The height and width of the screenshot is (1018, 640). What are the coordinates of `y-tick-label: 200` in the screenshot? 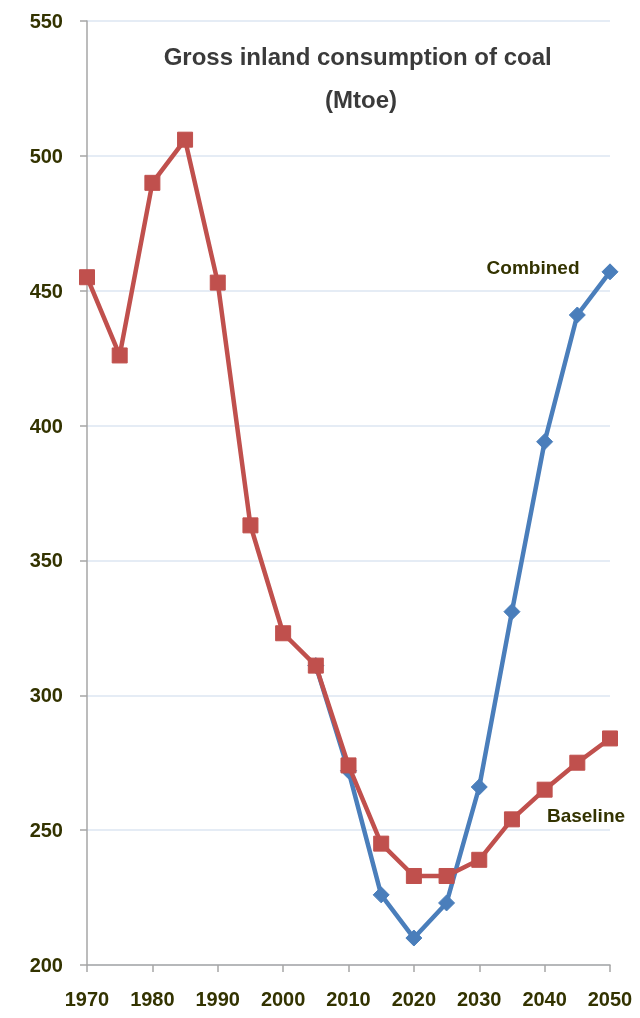 It's located at (46, 965).